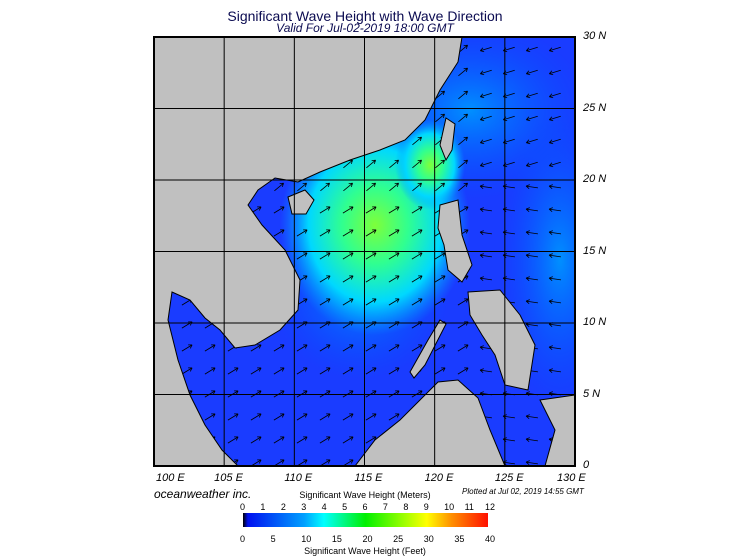  I want to click on lat-label: 10 N, so click(595, 322).